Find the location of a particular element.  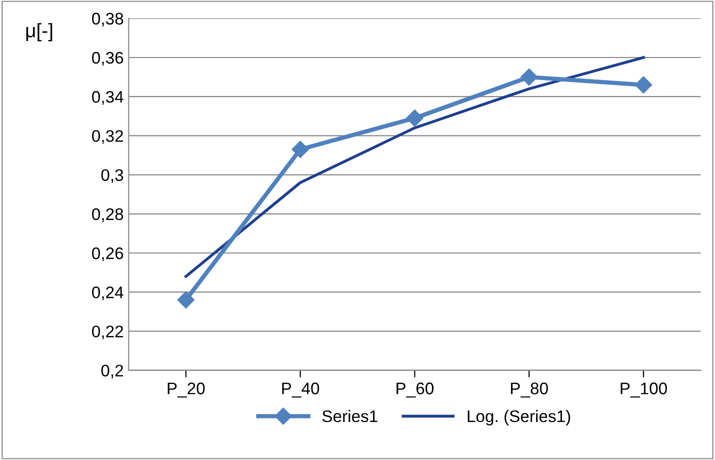

y-tick-label: 0,26 is located at coordinates (108, 254).